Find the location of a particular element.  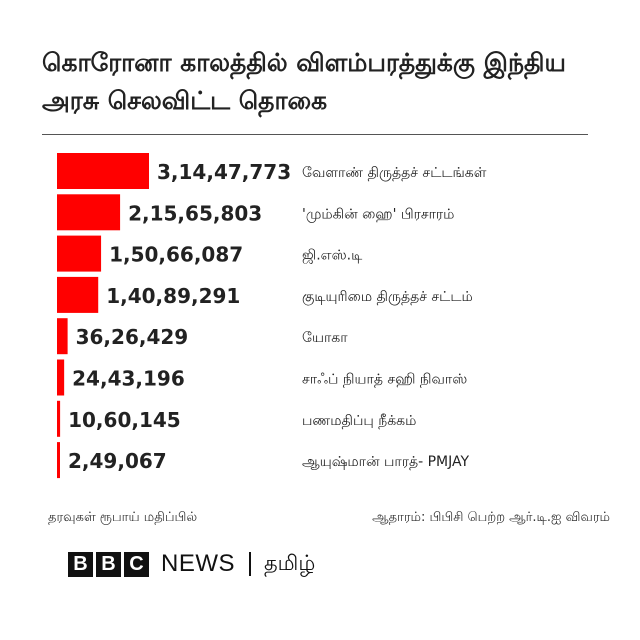

value-label-4: 36,26,429 is located at coordinates (132, 337).